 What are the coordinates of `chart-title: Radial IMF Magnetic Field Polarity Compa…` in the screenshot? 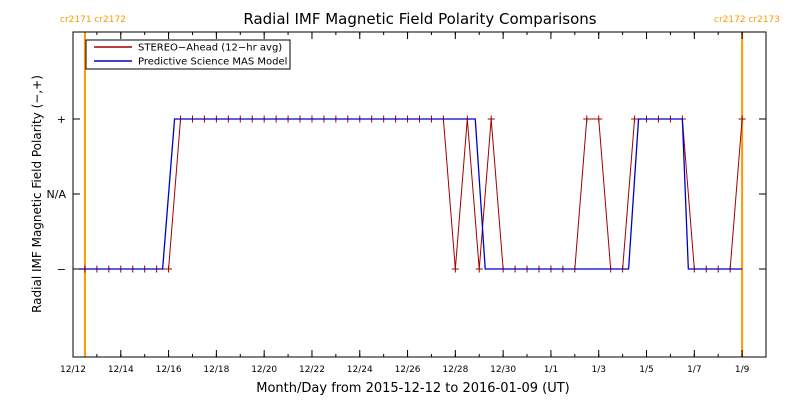 It's located at (419, 19).